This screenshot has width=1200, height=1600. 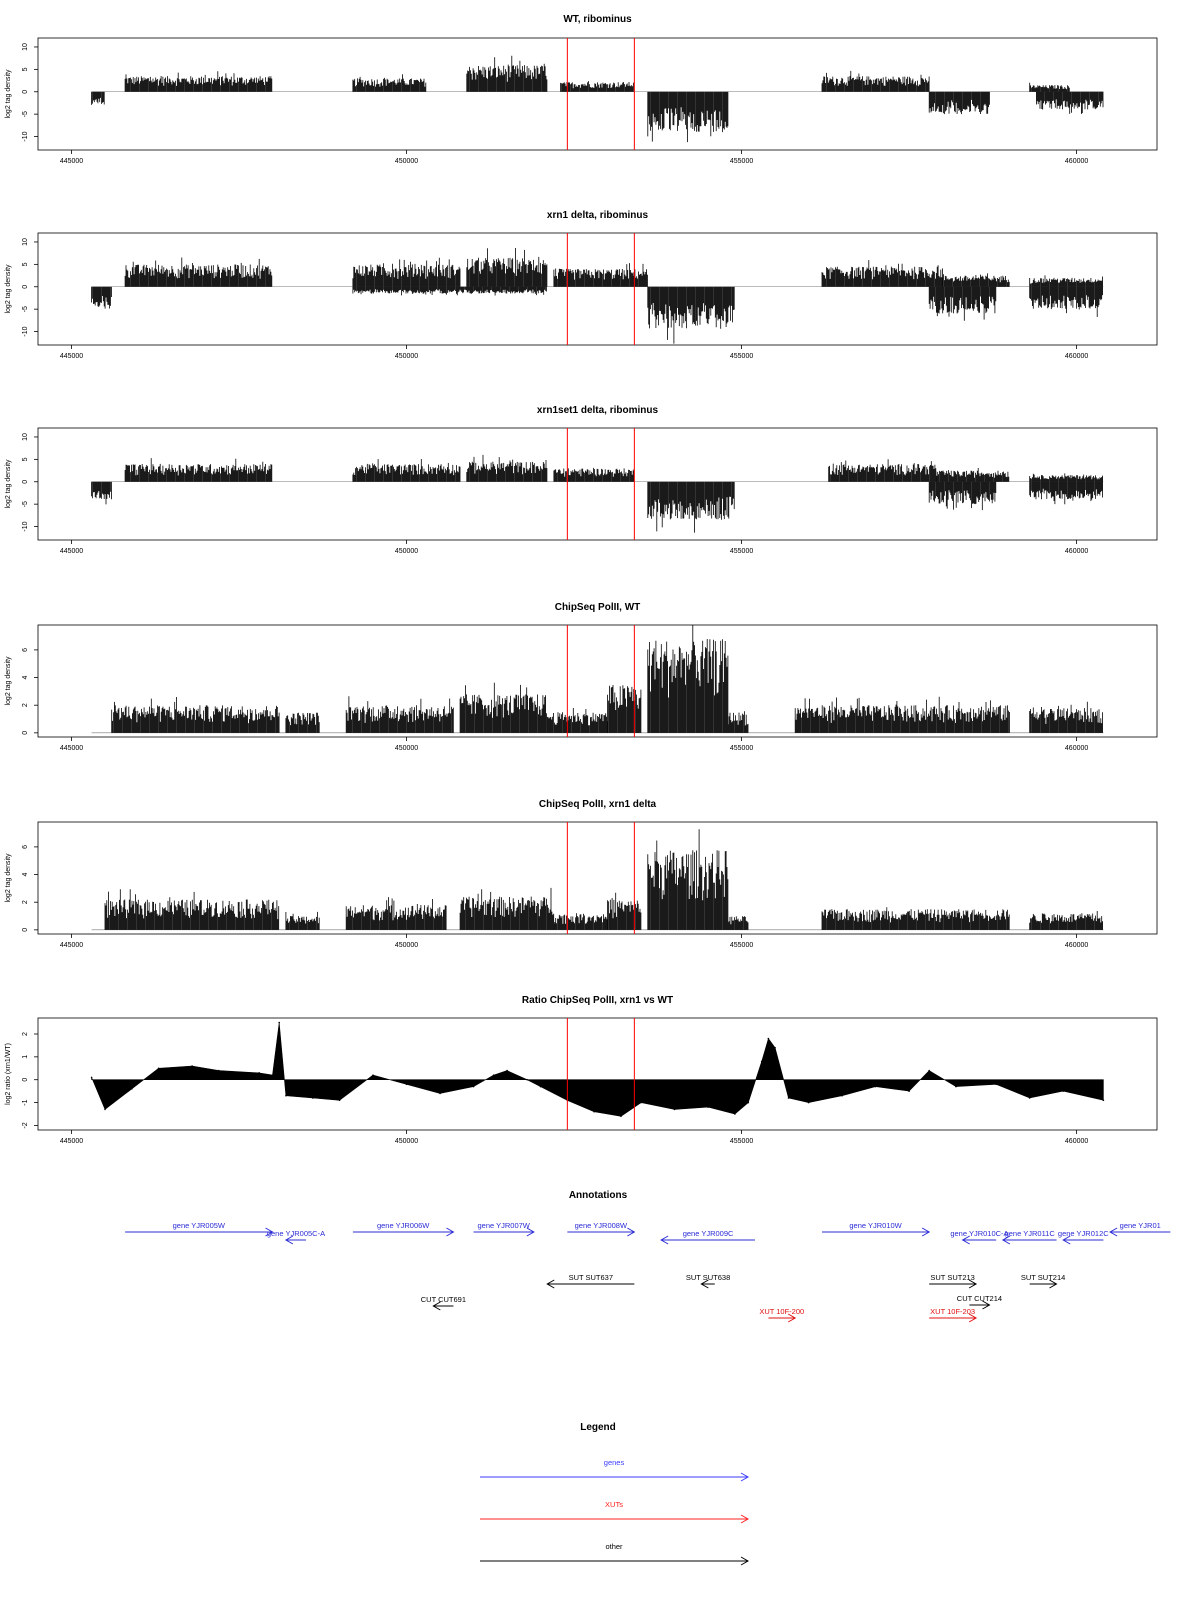 What do you see at coordinates (598, 607) in the screenshot?
I see `chart-title: ChipSeq PolII, WT` at bounding box center [598, 607].